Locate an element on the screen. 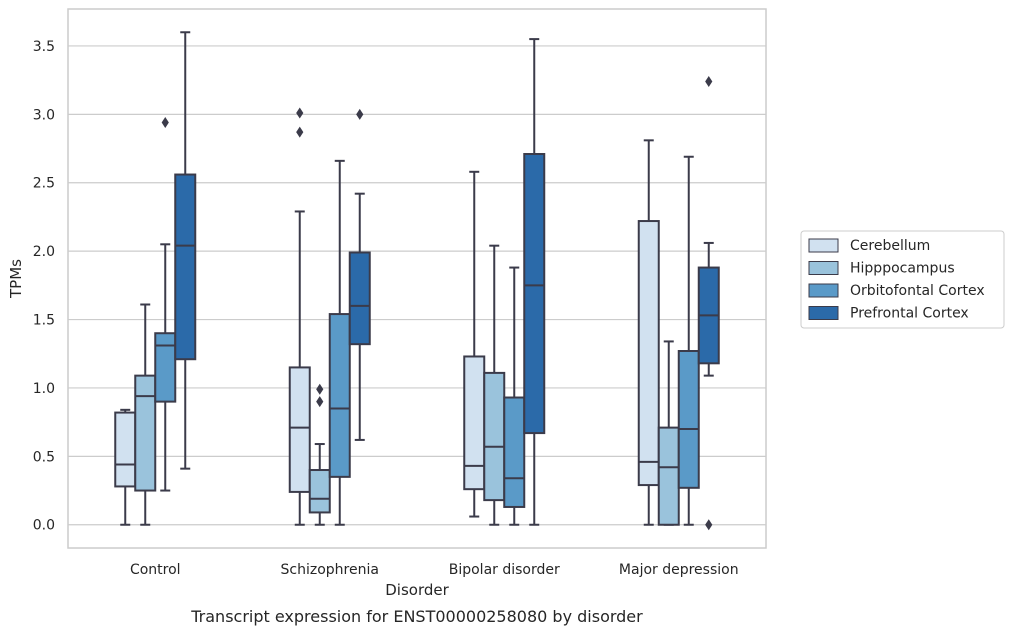  legend-item: Orbitofontal Cortex is located at coordinates (896, 291).